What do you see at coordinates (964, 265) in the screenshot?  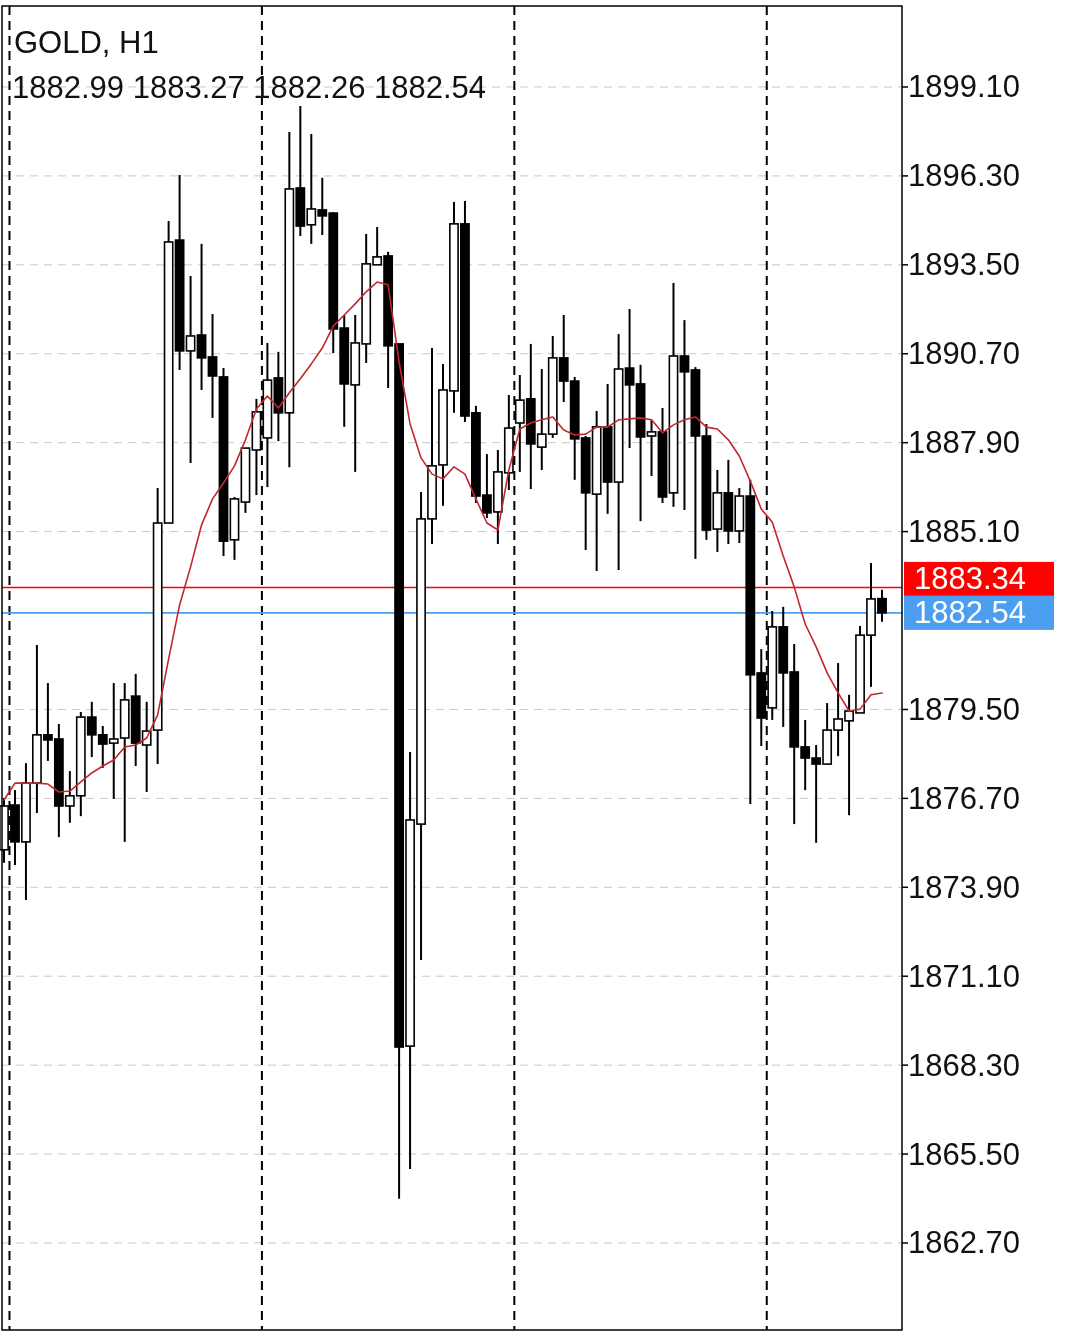 I see `y-tick-label: 1893.50` at bounding box center [964, 265].